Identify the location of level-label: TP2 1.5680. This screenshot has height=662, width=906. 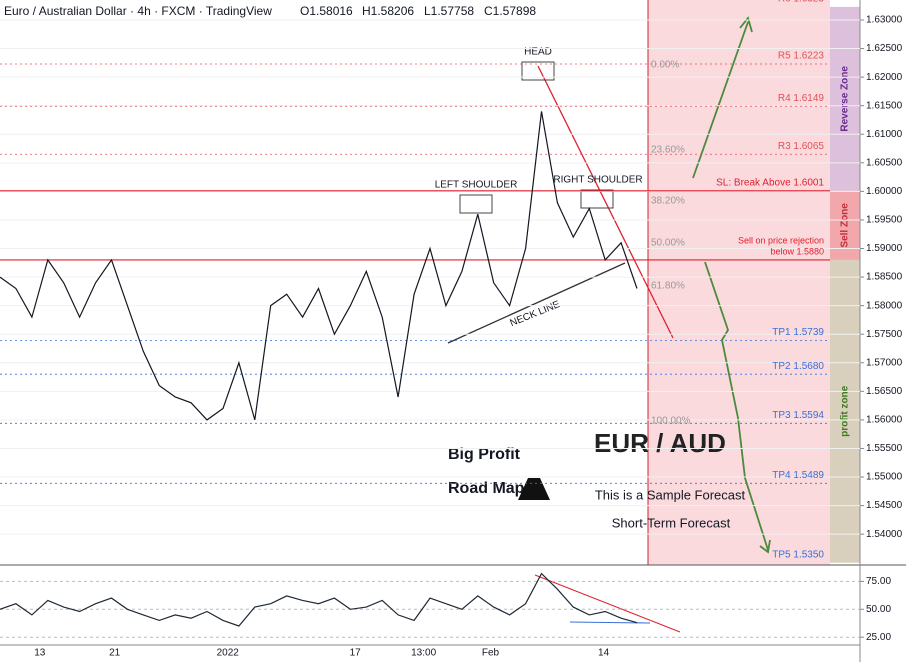
(798, 366).